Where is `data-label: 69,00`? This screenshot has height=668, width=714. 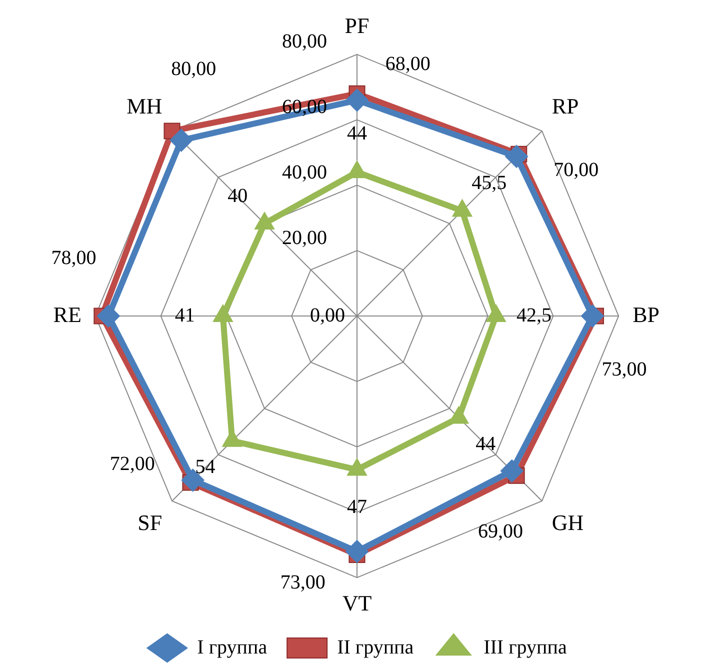
data-label: 69,00 is located at coordinates (500, 531).